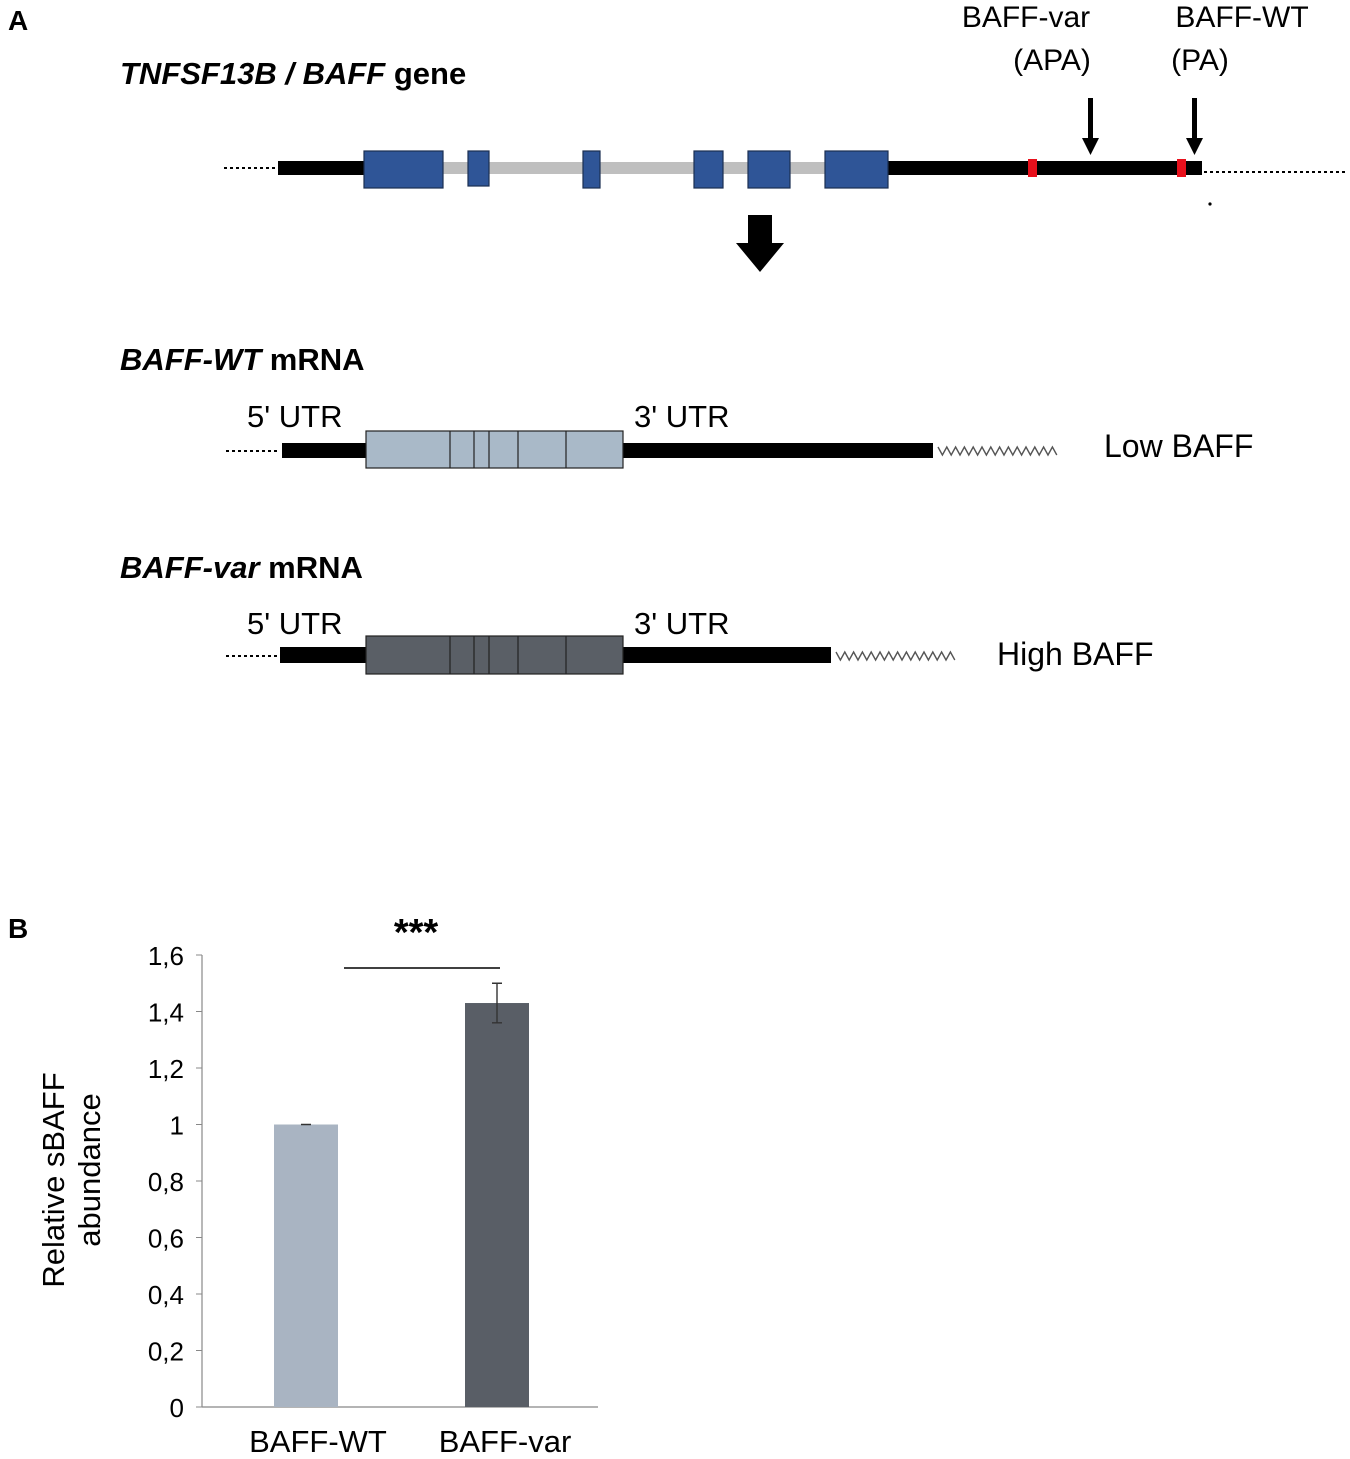 This screenshot has height=1459, width=1350. I want to click on wt-polya-tail, so click(997, 451).